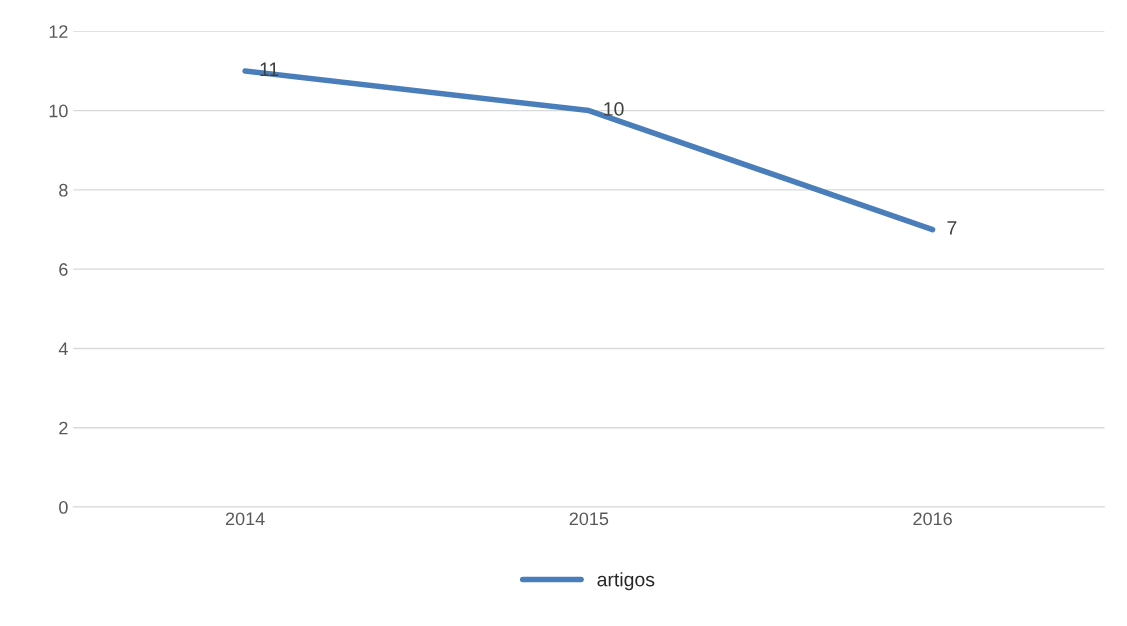  What do you see at coordinates (63, 507) in the screenshot?
I see `y-tick-label: 0` at bounding box center [63, 507].